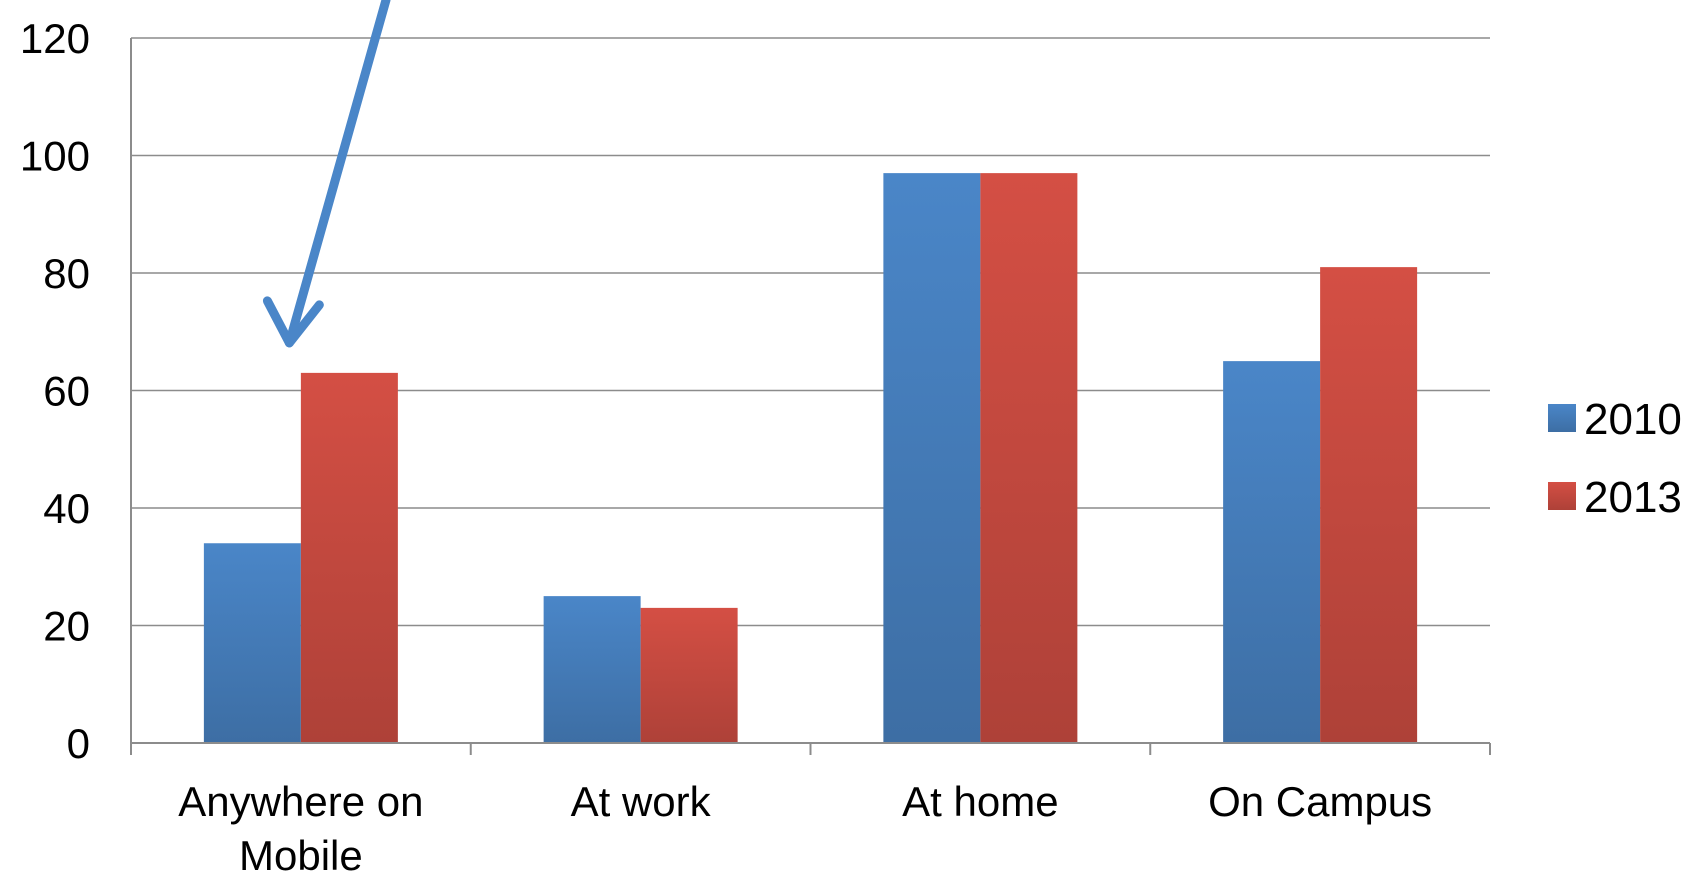 The height and width of the screenshot is (876, 1698). What do you see at coordinates (66, 391) in the screenshot?
I see `y-tick-label: 60` at bounding box center [66, 391].